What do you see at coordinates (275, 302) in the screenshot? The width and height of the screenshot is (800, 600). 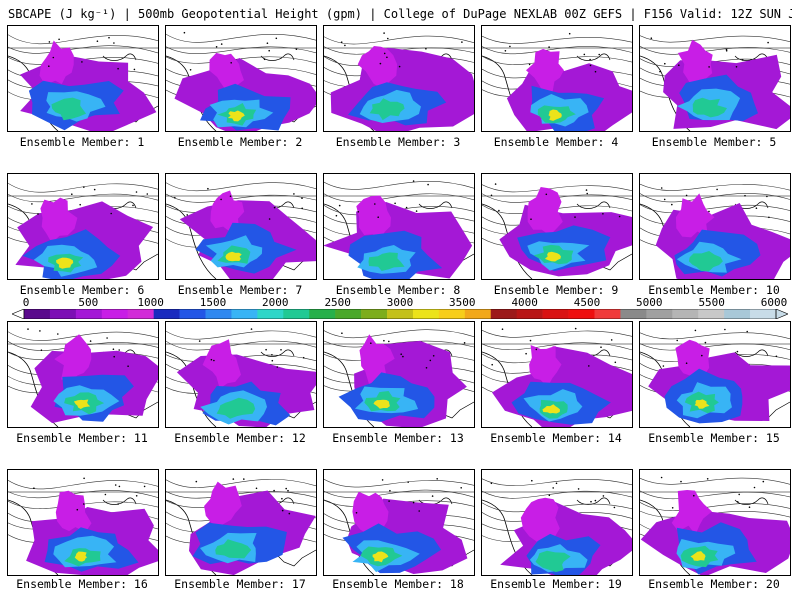 I see `colorbar-tick-label: 2000` at bounding box center [275, 302].